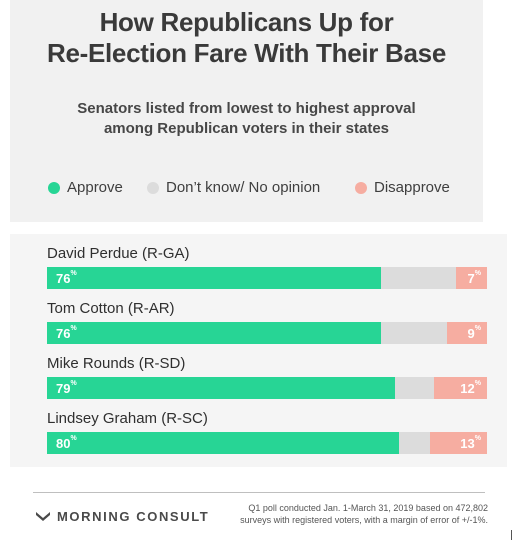 Image resolution: width=515 pixels, height=545 pixels. I want to click on bar-row: David Perdue (R-GA) 76% 7%, so click(267, 268).